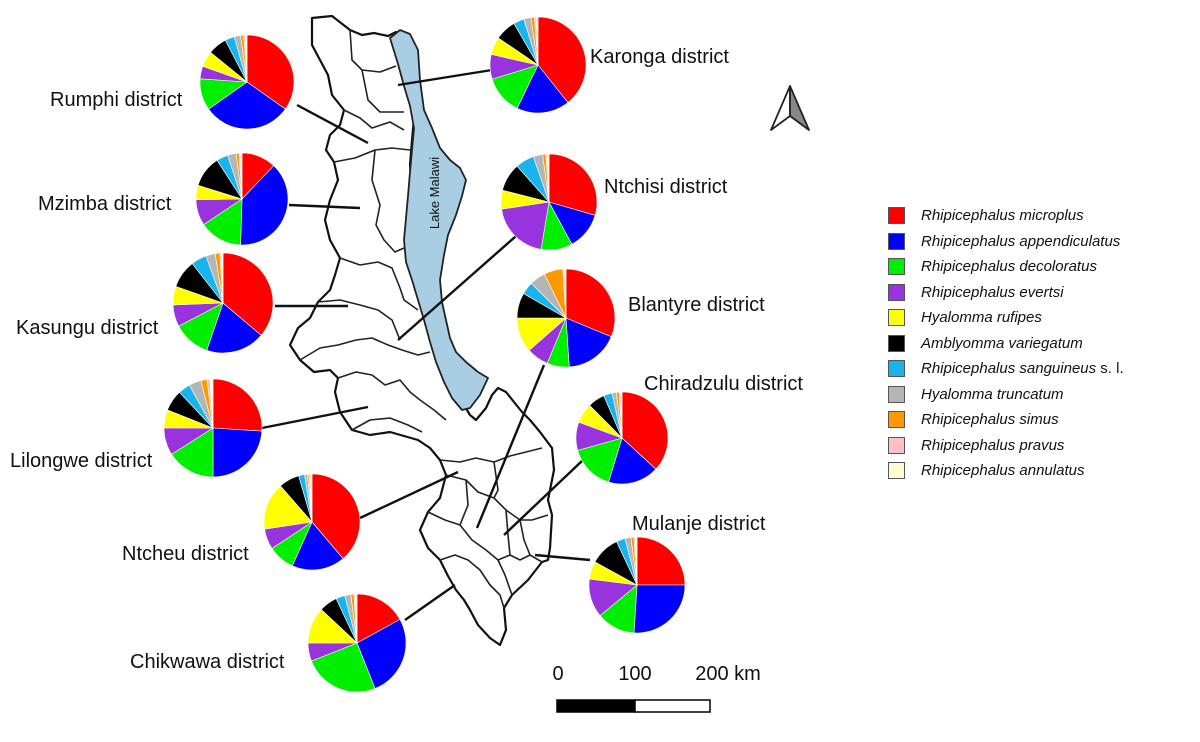 The height and width of the screenshot is (742, 1200). I want to click on pie-rumphi, so click(247, 82).